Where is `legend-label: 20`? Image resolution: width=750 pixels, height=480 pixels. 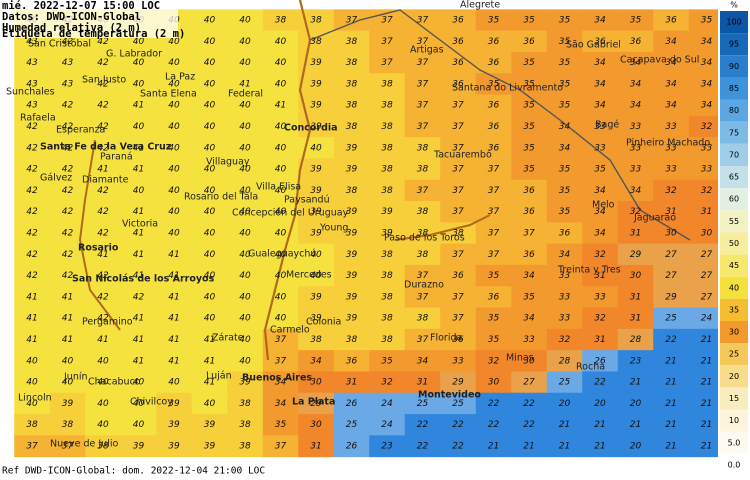
legend-label: 20 is located at coordinates (734, 376).